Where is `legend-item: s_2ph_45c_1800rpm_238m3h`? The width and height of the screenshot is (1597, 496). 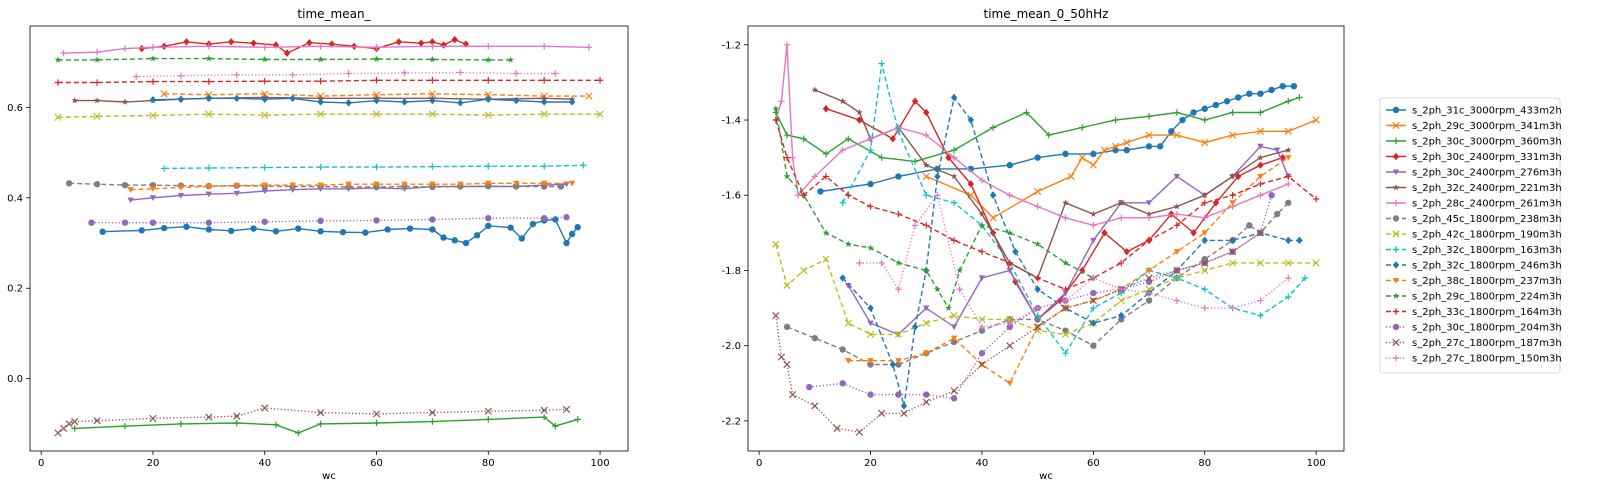
legend-item: s_2ph_45c_1800rpm_238m3h is located at coordinates (1474, 219).